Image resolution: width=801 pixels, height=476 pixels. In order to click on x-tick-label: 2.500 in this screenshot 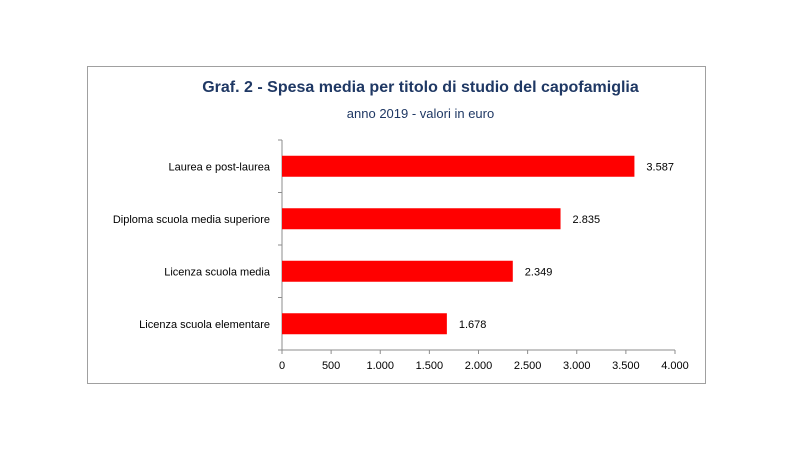, I will do `click(528, 366)`.